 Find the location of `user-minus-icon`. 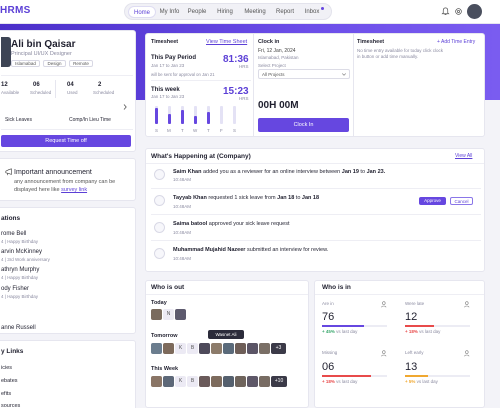

user-minus-icon is located at coordinates (467, 353).